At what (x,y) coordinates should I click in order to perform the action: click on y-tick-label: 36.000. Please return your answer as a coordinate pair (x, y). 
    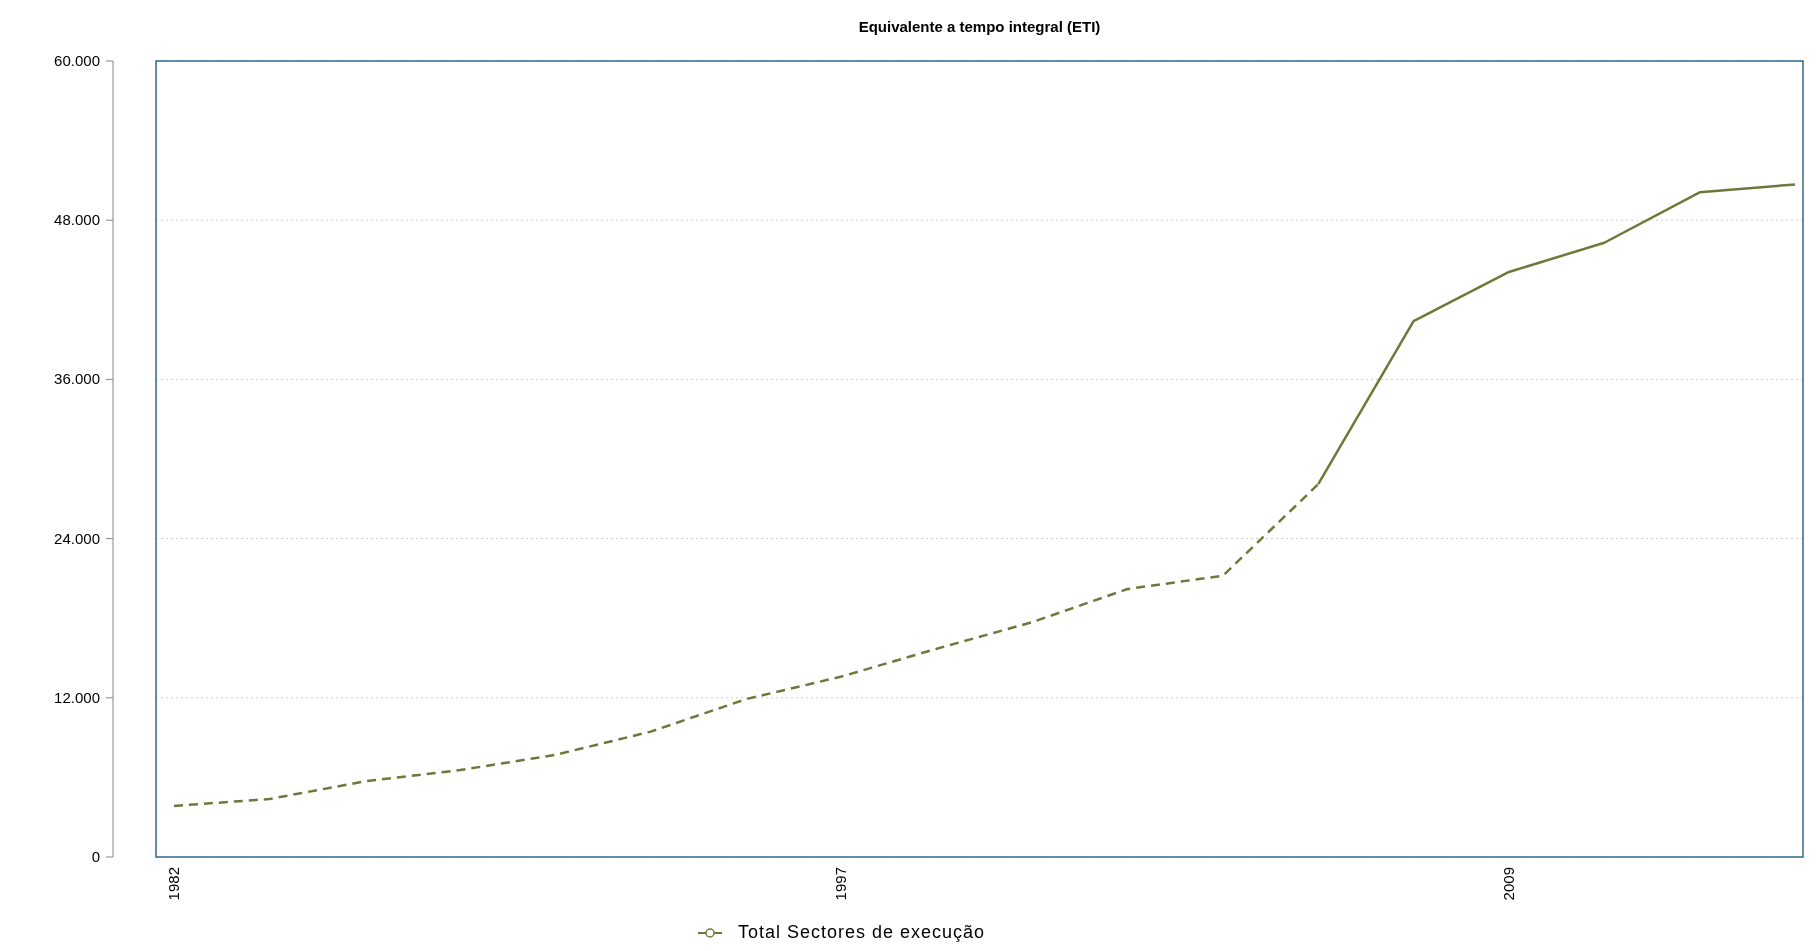
    Looking at the image, I should click on (77, 379).